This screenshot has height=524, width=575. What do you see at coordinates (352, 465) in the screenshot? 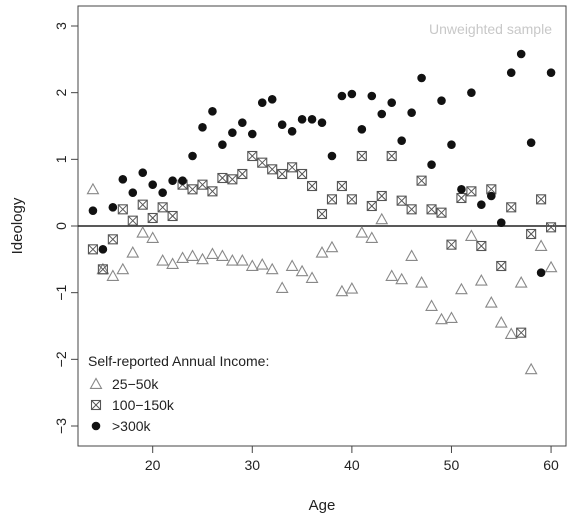
I see `x-tick-label: 40` at bounding box center [352, 465].